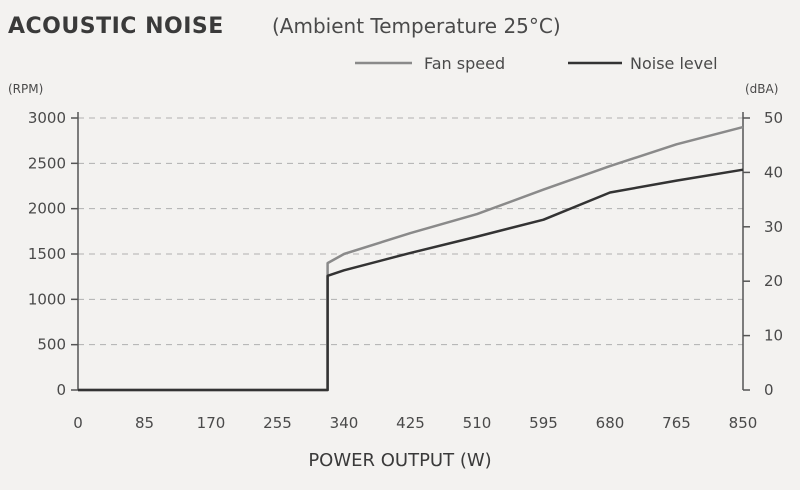 Image resolution: width=800 pixels, height=490 pixels. Describe the element at coordinates (78, 423) in the screenshot. I see `x-tick-label: 0` at that location.